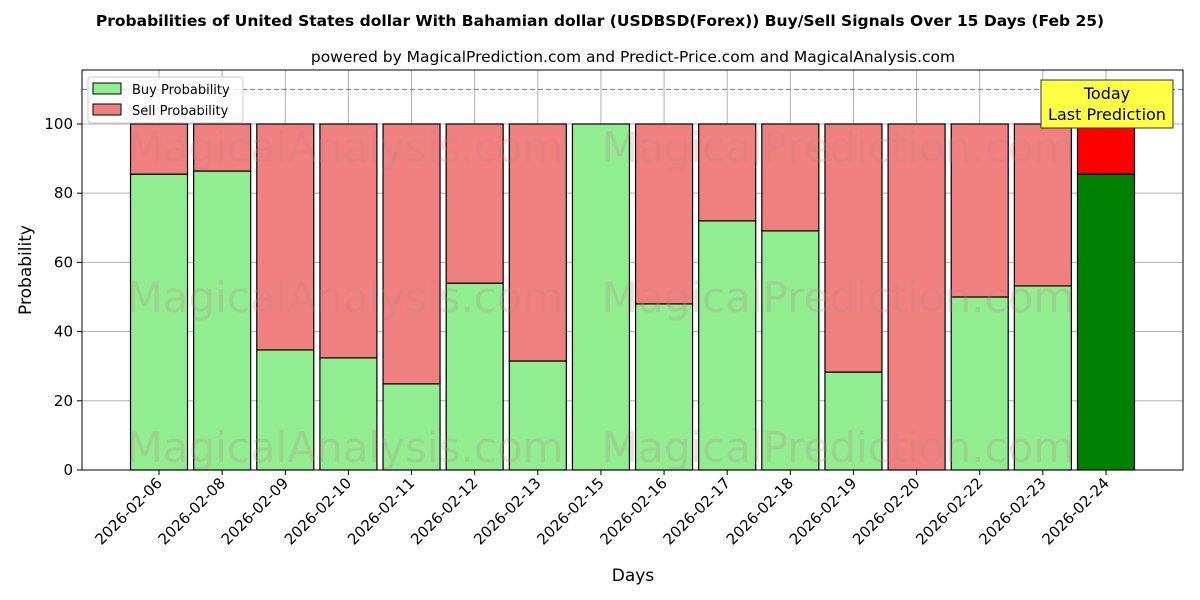 This screenshot has width=1200, height=600. I want to click on annotation-line1: Today, so click(1106, 93).